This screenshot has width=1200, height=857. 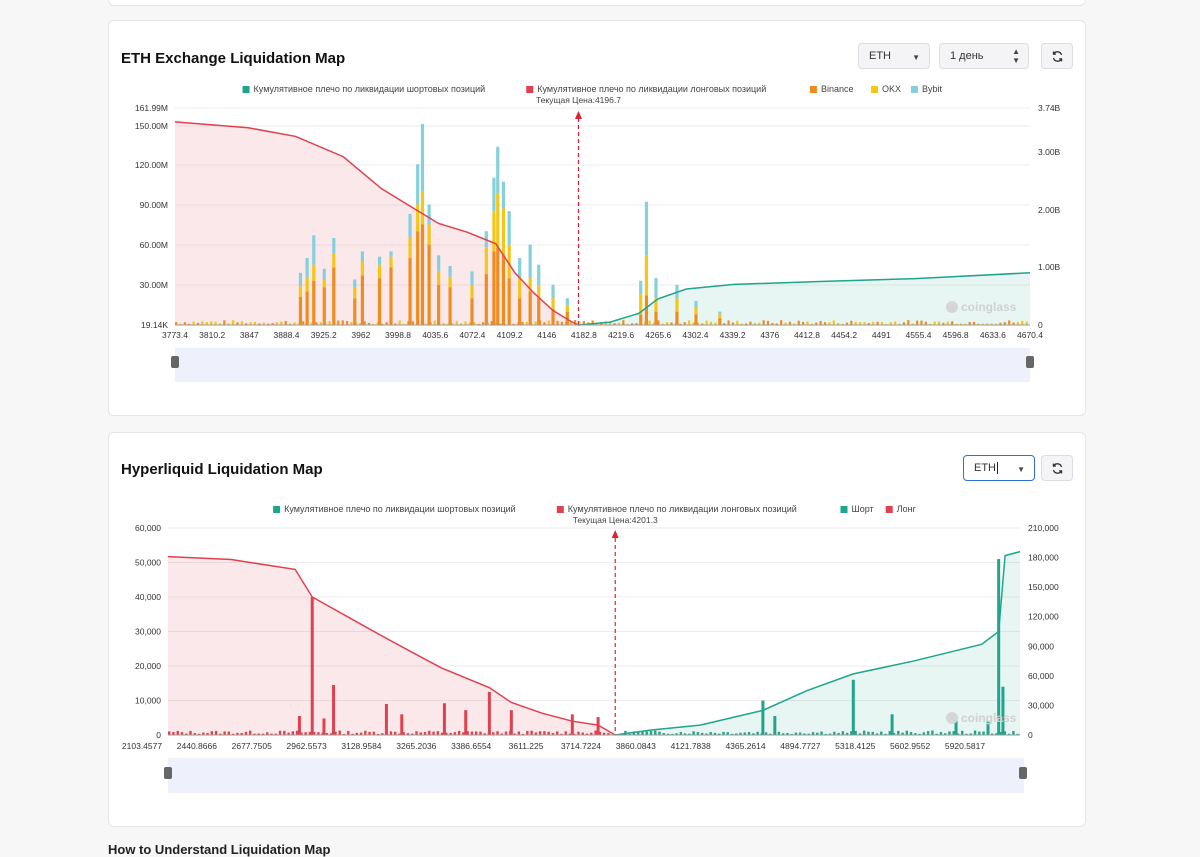 What do you see at coordinates (984, 56) in the screenshot?
I see `period-select: 1 день ▲ ▼` at bounding box center [984, 56].